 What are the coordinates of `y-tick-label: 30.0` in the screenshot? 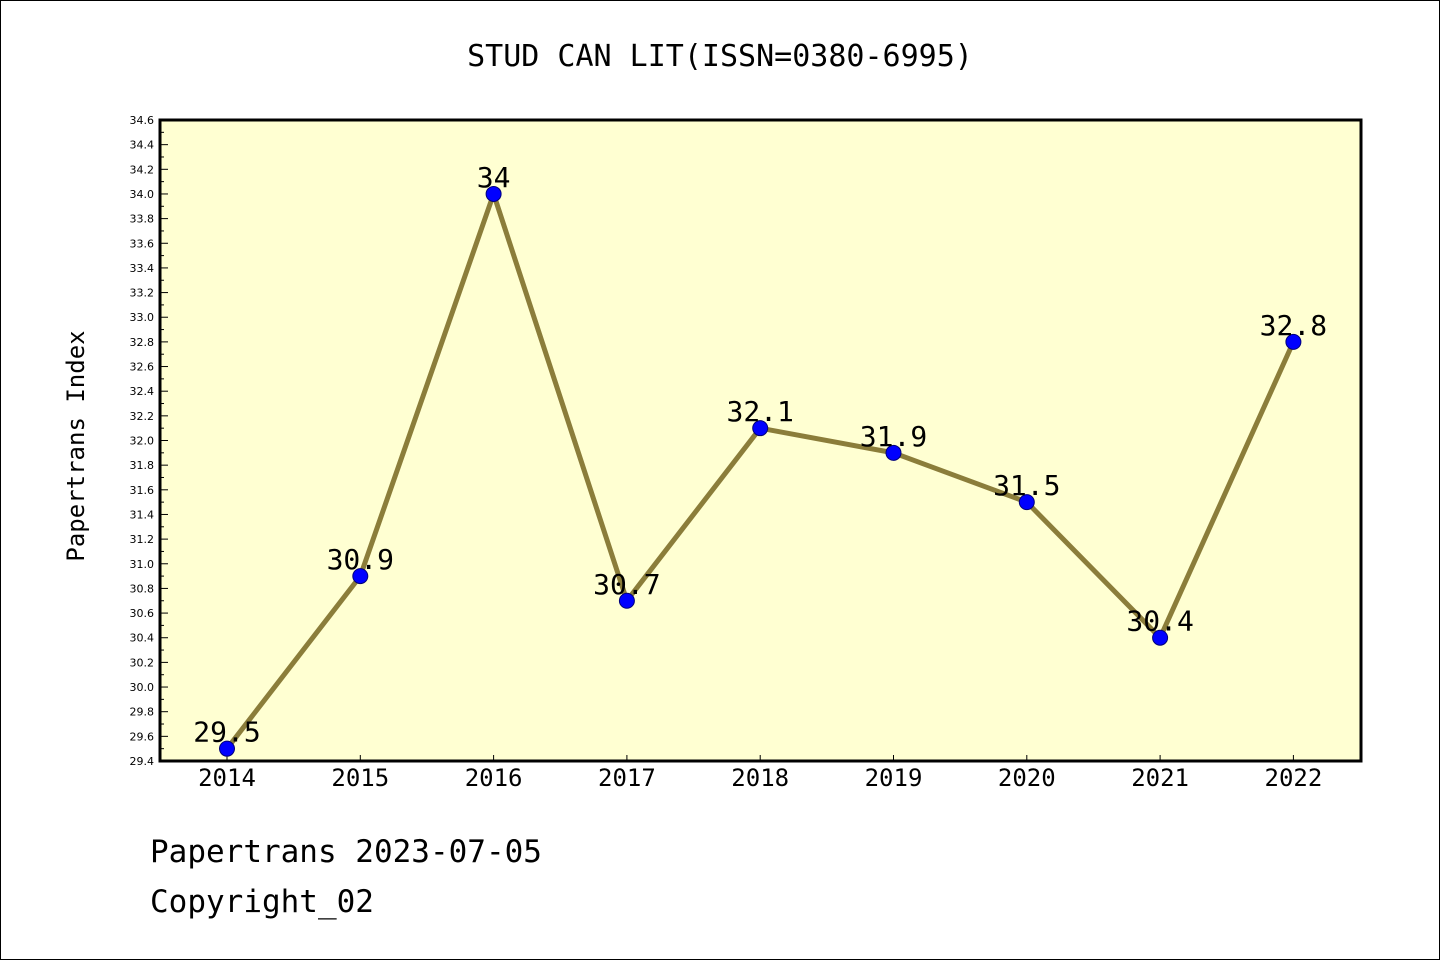 It's located at (142, 687).